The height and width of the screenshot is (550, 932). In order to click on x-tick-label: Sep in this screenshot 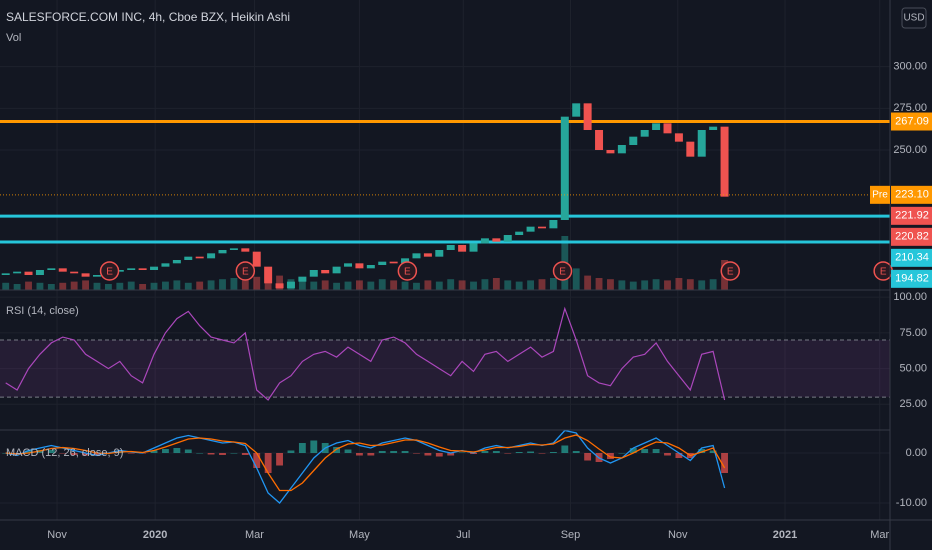, I will do `click(571, 535)`.